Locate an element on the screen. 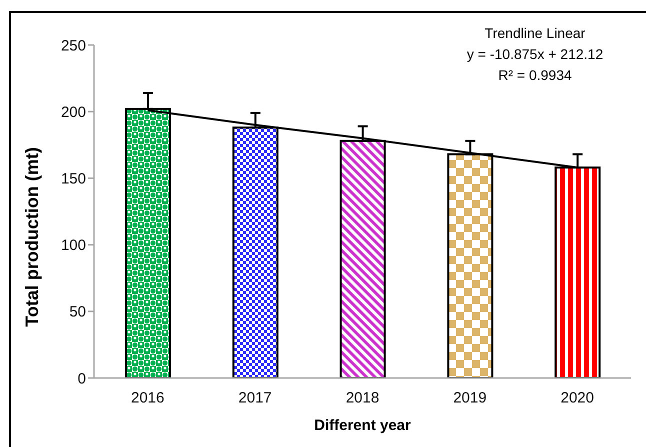  x-tick-label: 2018 is located at coordinates (363, 398).